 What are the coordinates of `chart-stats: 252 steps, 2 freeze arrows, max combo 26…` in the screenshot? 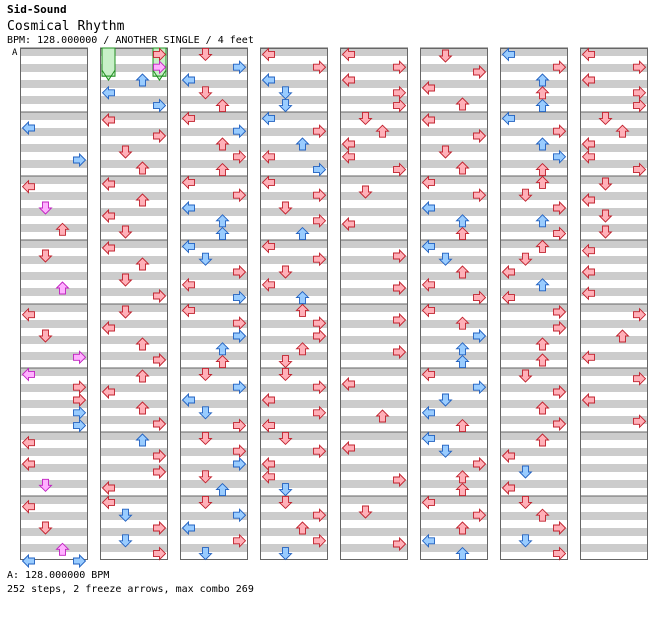 It's located at (130, 589).